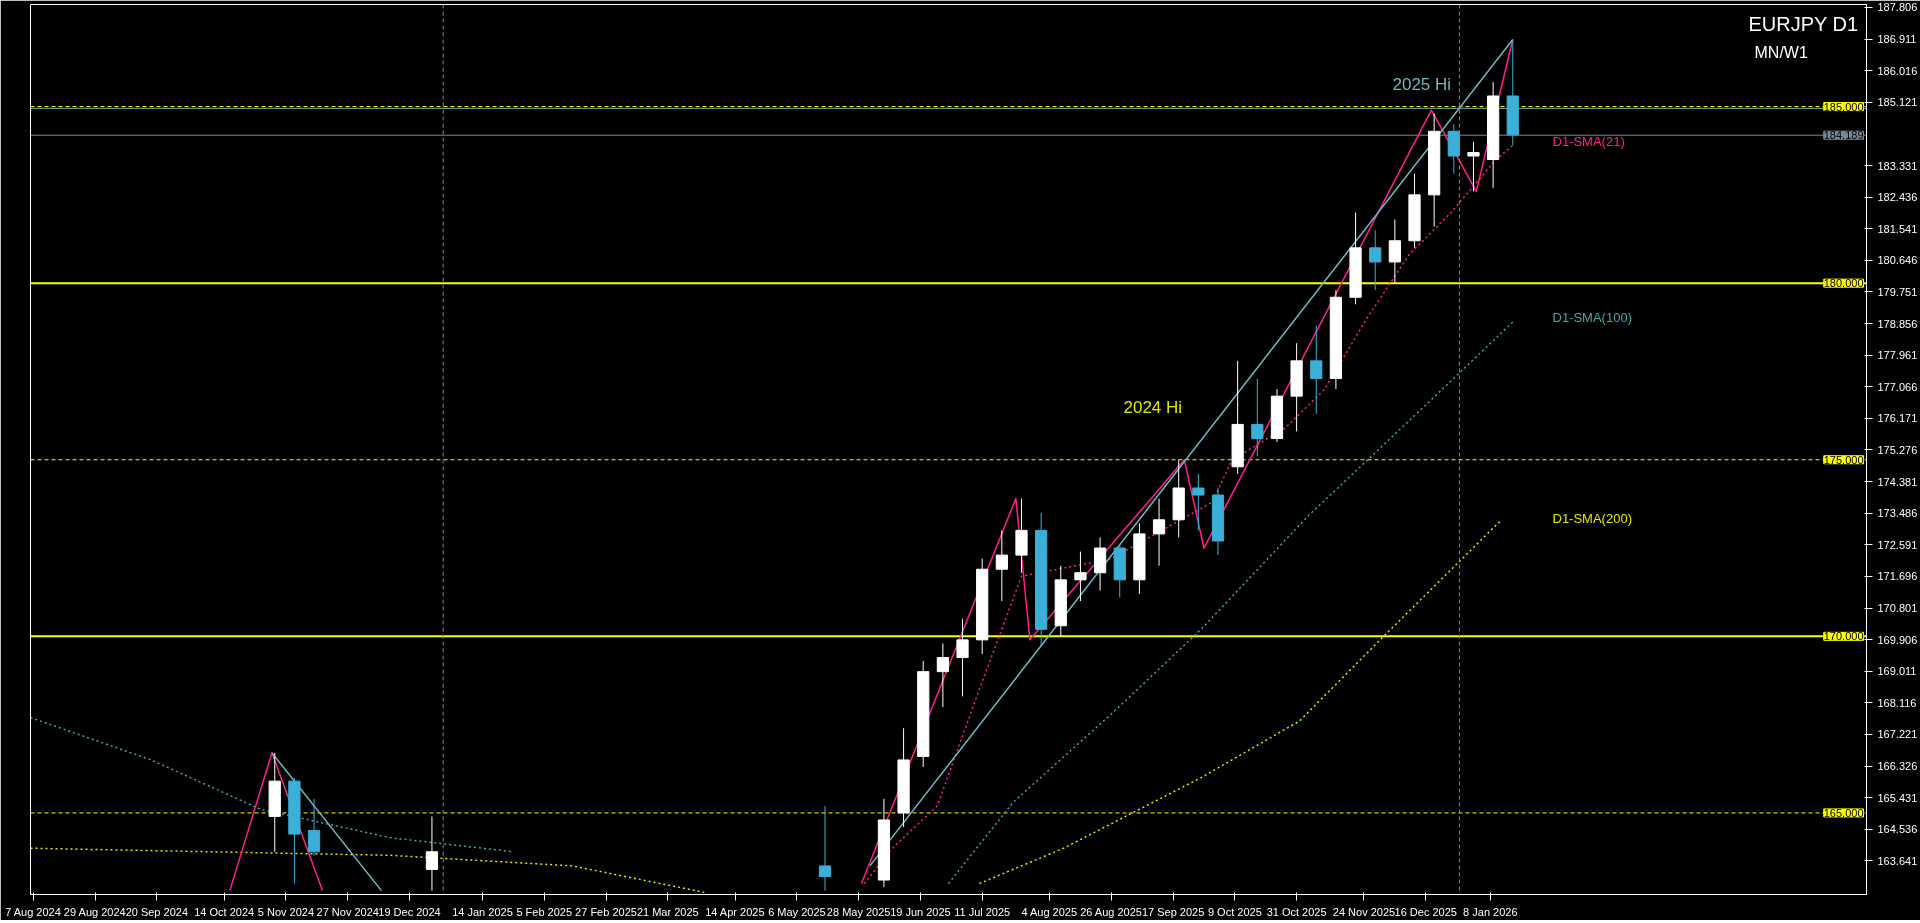 The width and height of the screenshot is (1920, 923). What do you see at coordinates (157, 911) in the screenshot?
I see `x-tick-label: 20 Sep 2024` at bounding box center [157, 911].